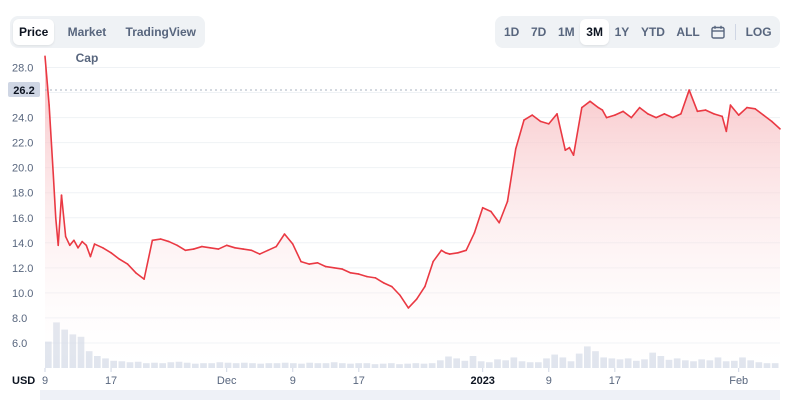 This screenshot has height=400, width=800. Describe the element at coordinates (594, 32) in the screenshot. I see `range-3m-button: 3M` at that location.